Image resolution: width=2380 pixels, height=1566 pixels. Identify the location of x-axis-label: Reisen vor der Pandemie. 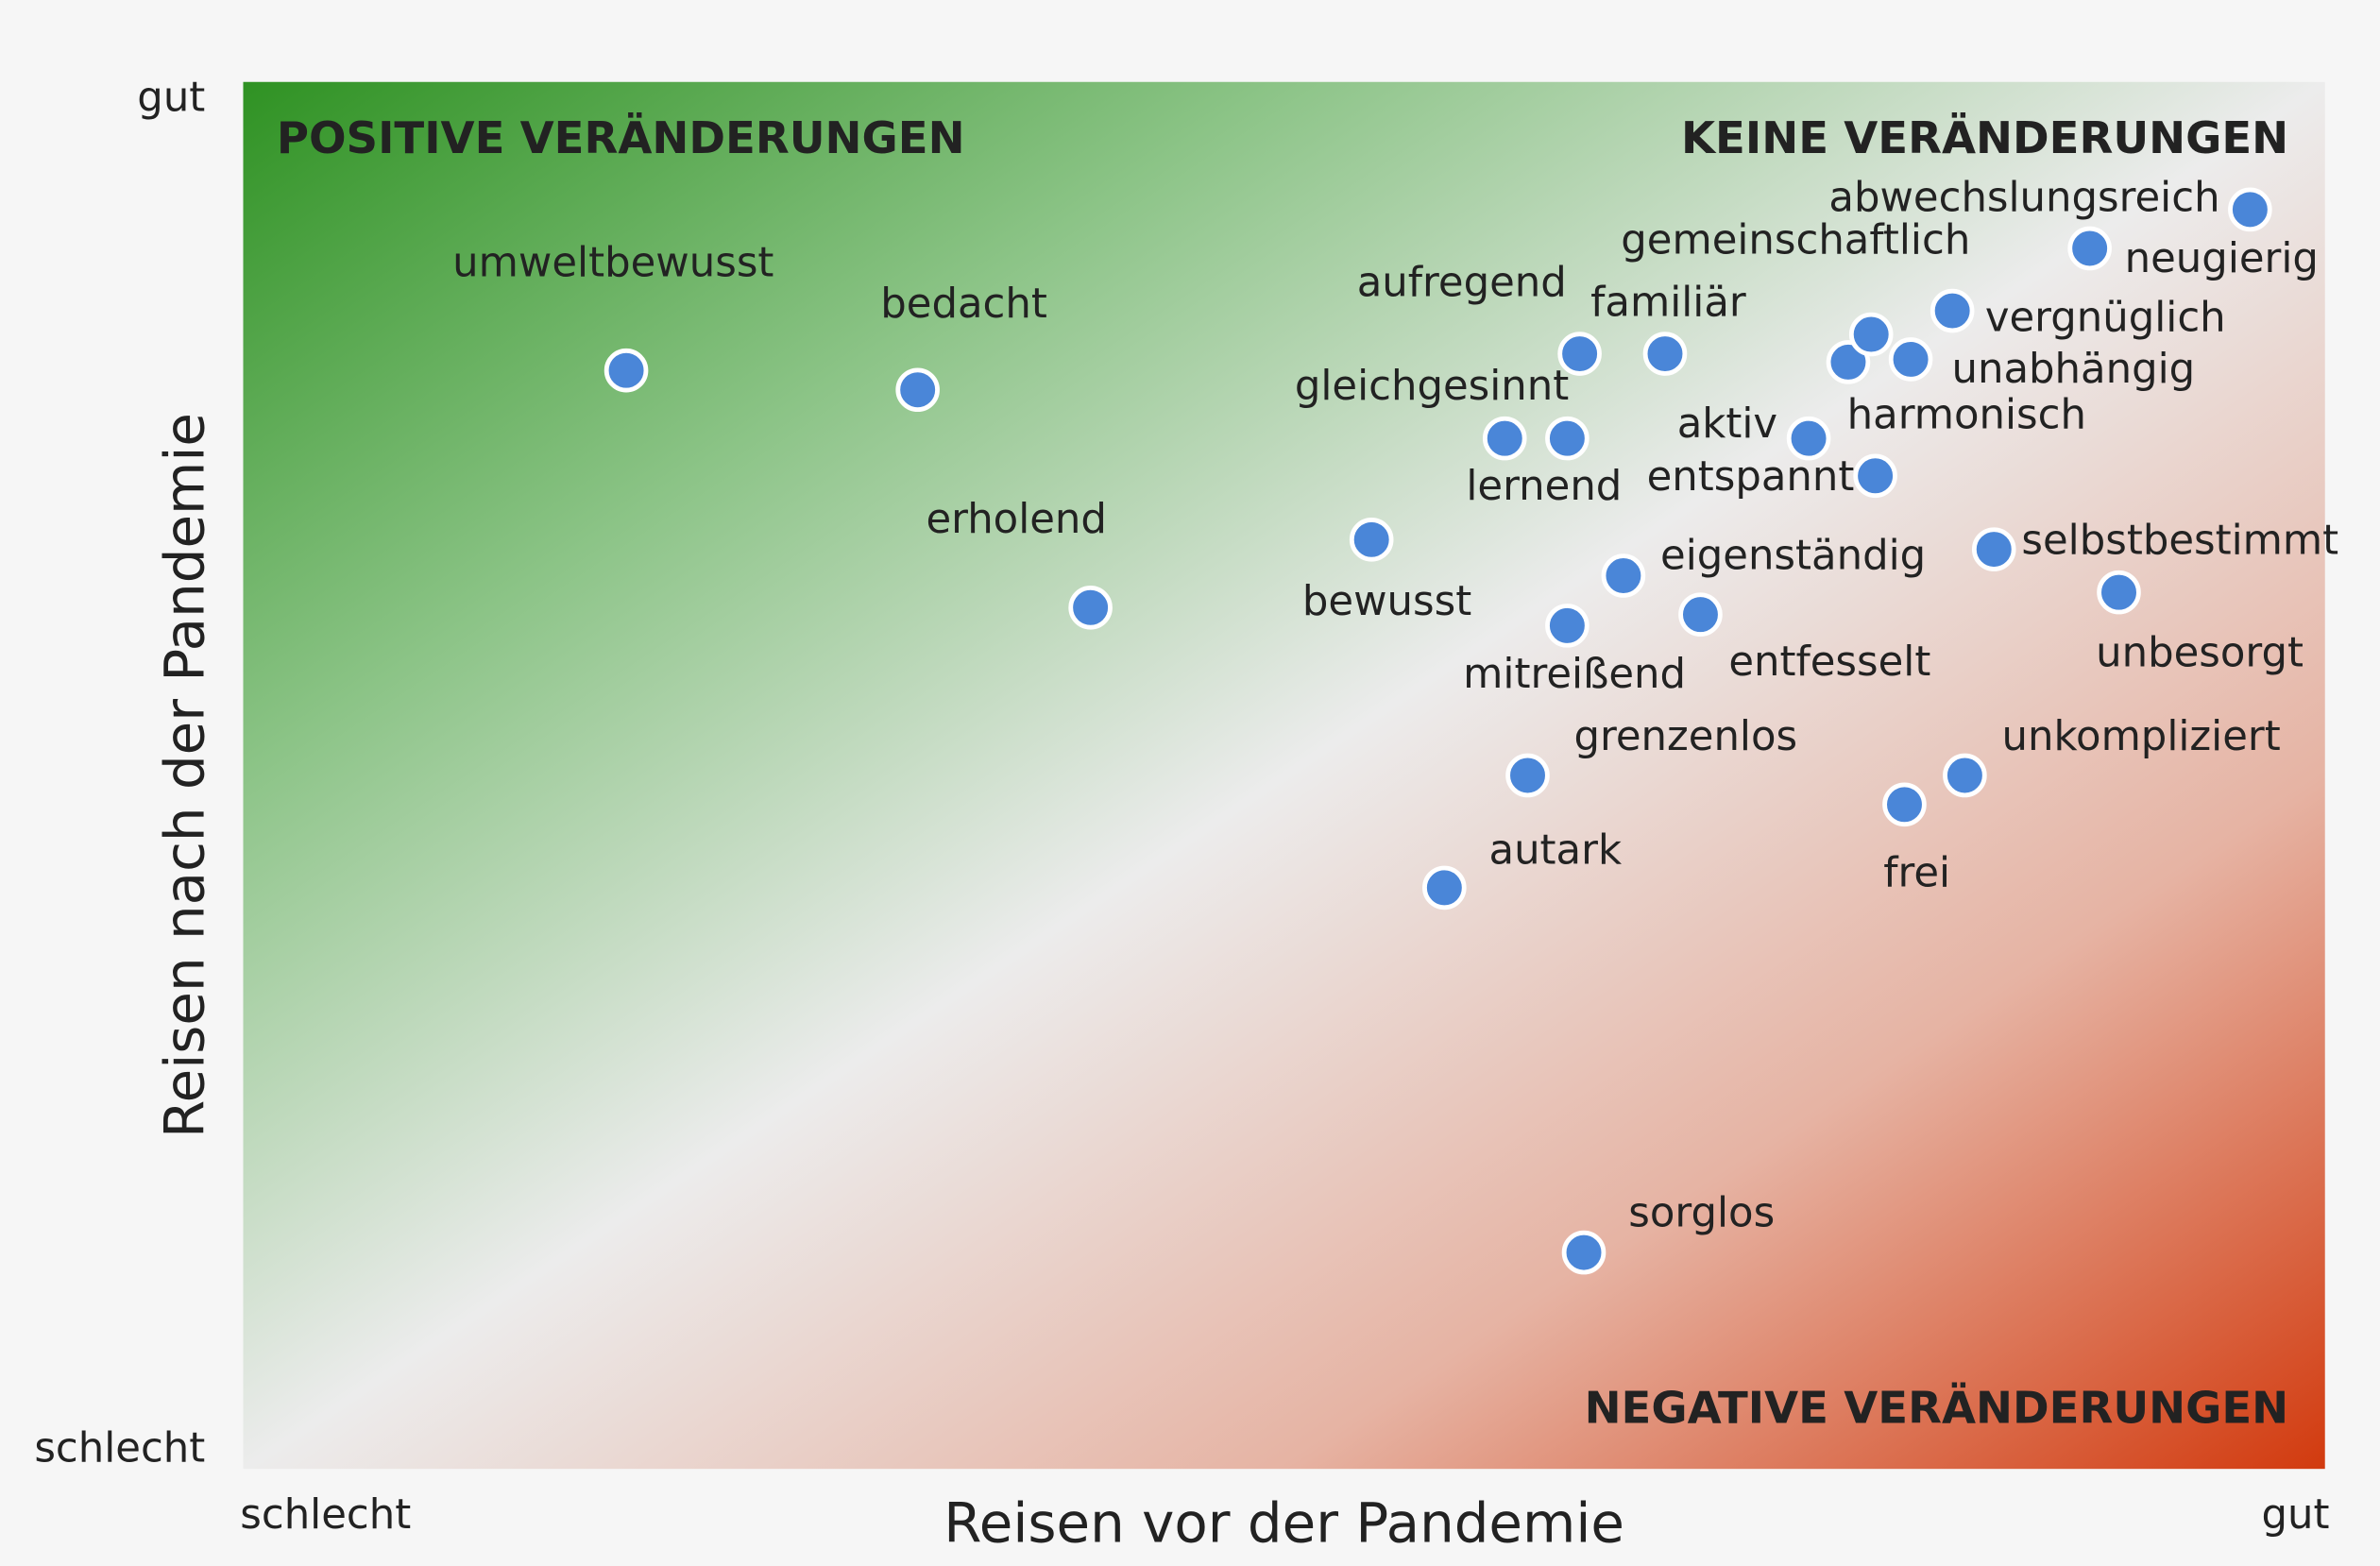
(1284, 1522).